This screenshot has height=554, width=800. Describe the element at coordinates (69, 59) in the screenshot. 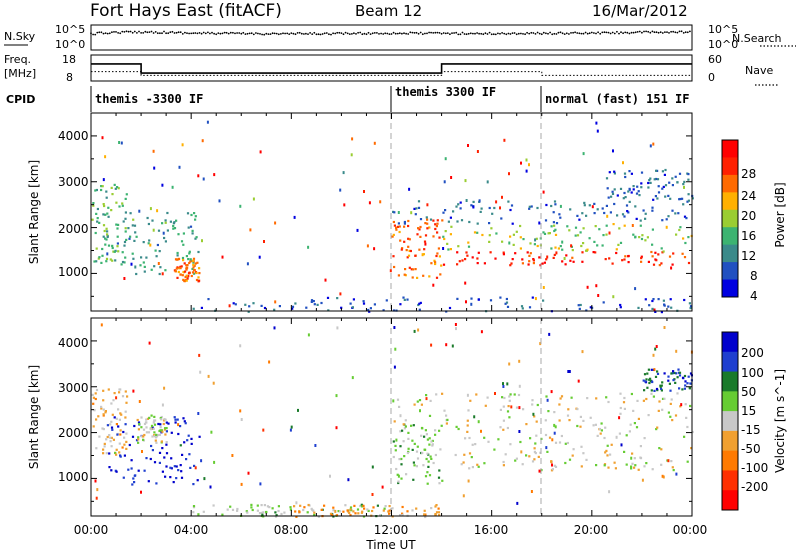

I see `freq-ytick-left-top: 18` at that location.